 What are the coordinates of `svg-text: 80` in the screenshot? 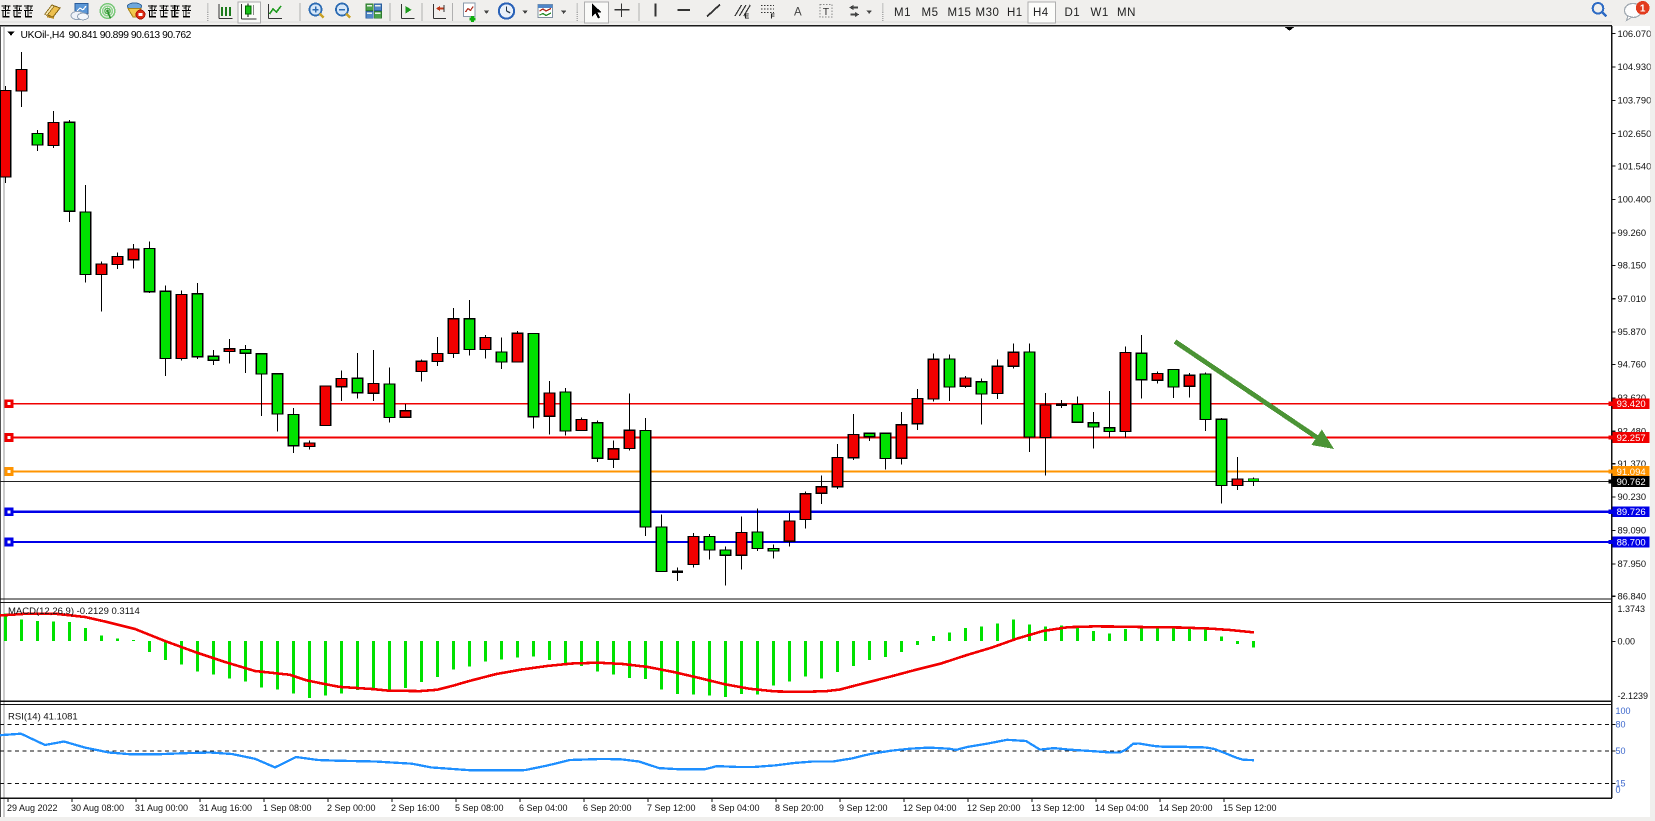 It's located at (1621, 725).